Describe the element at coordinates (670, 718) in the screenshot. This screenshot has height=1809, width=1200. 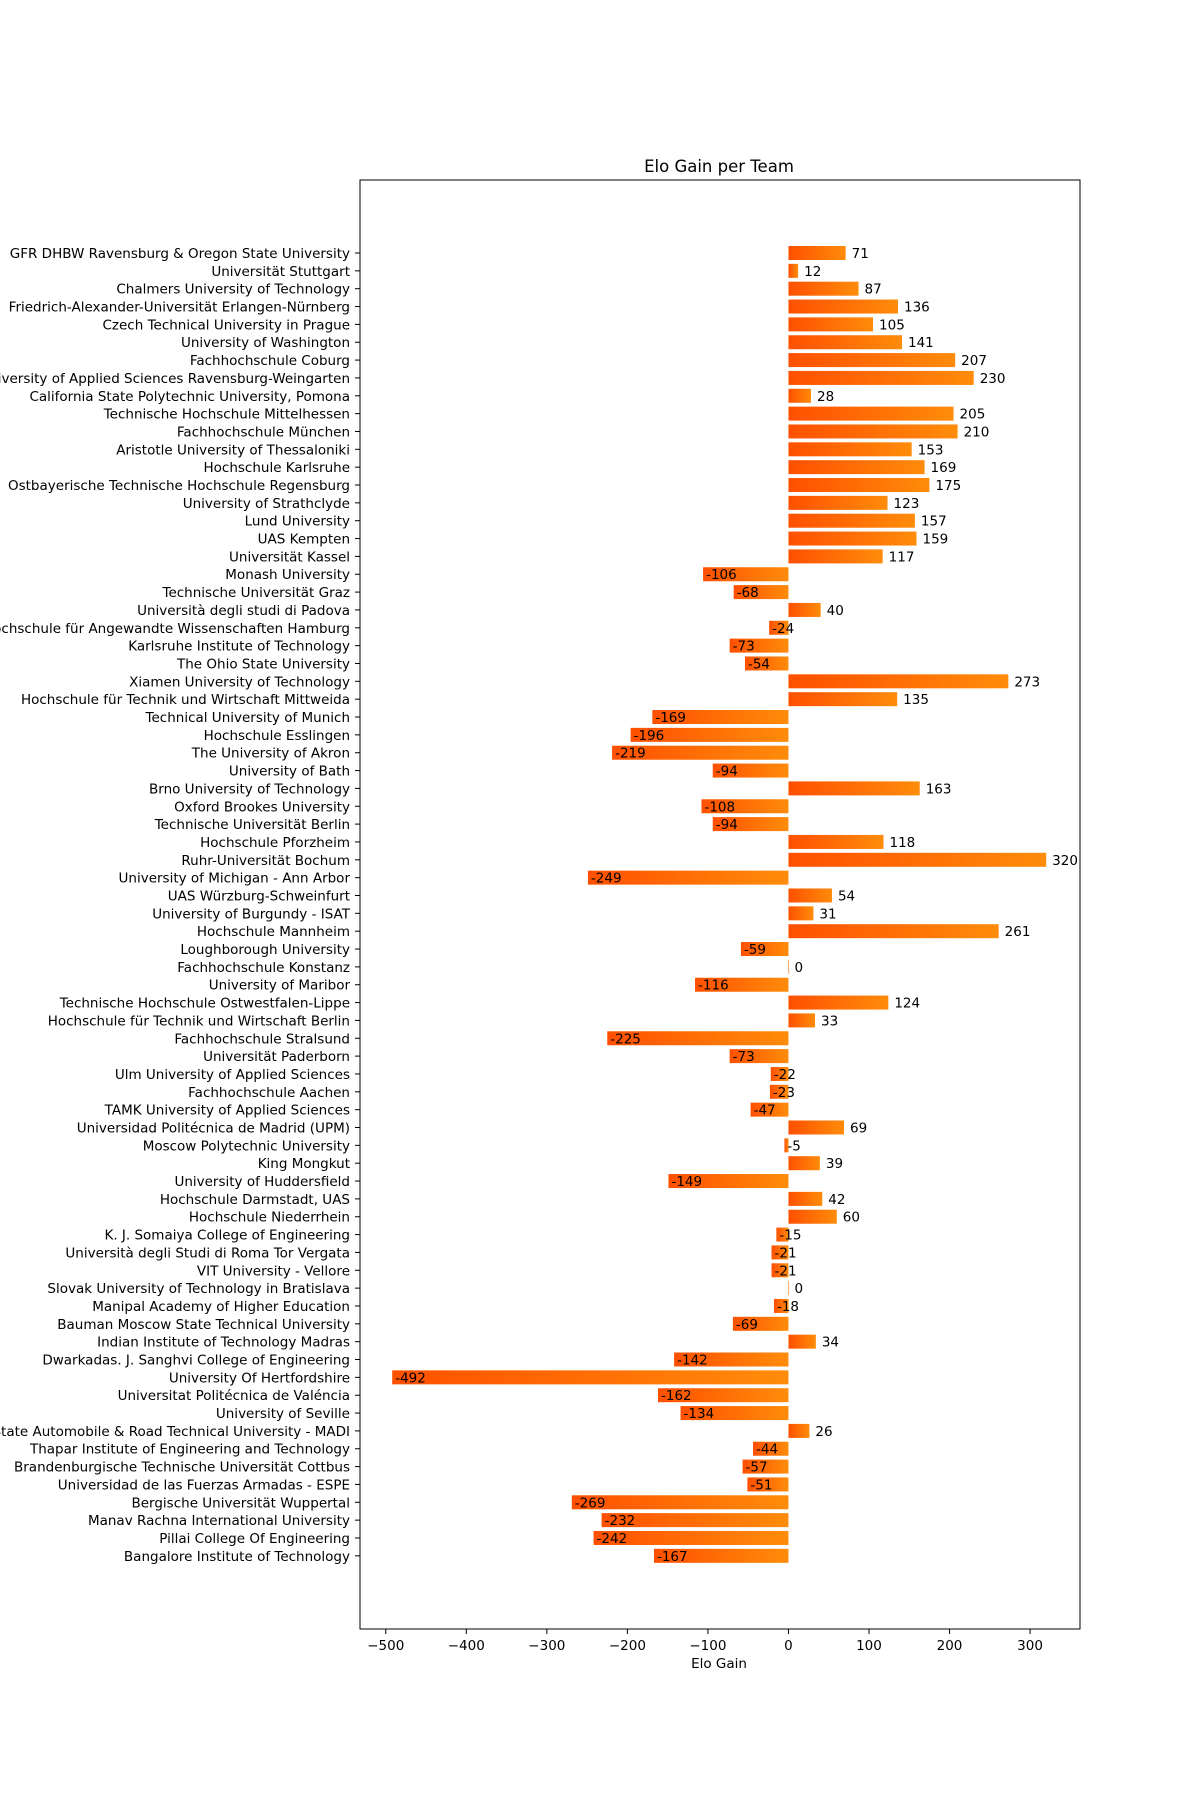
I see `data-label: -169` at that location.